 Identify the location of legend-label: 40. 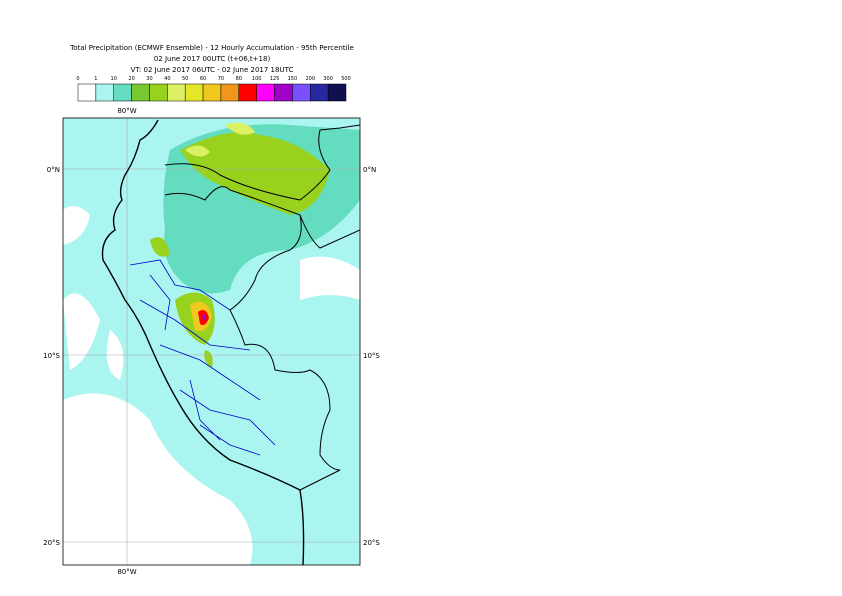
(167, 79).